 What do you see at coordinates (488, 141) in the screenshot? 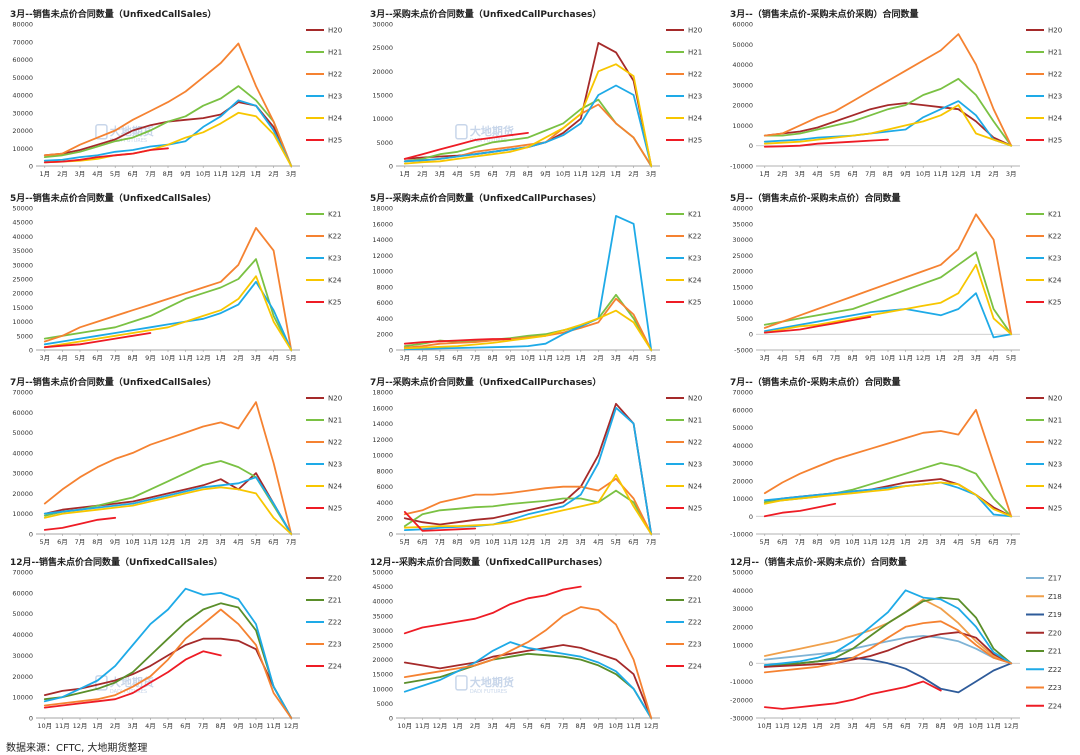
I see `watermark-subtext: DADI FUTURES` at bounding box center [488, 141].